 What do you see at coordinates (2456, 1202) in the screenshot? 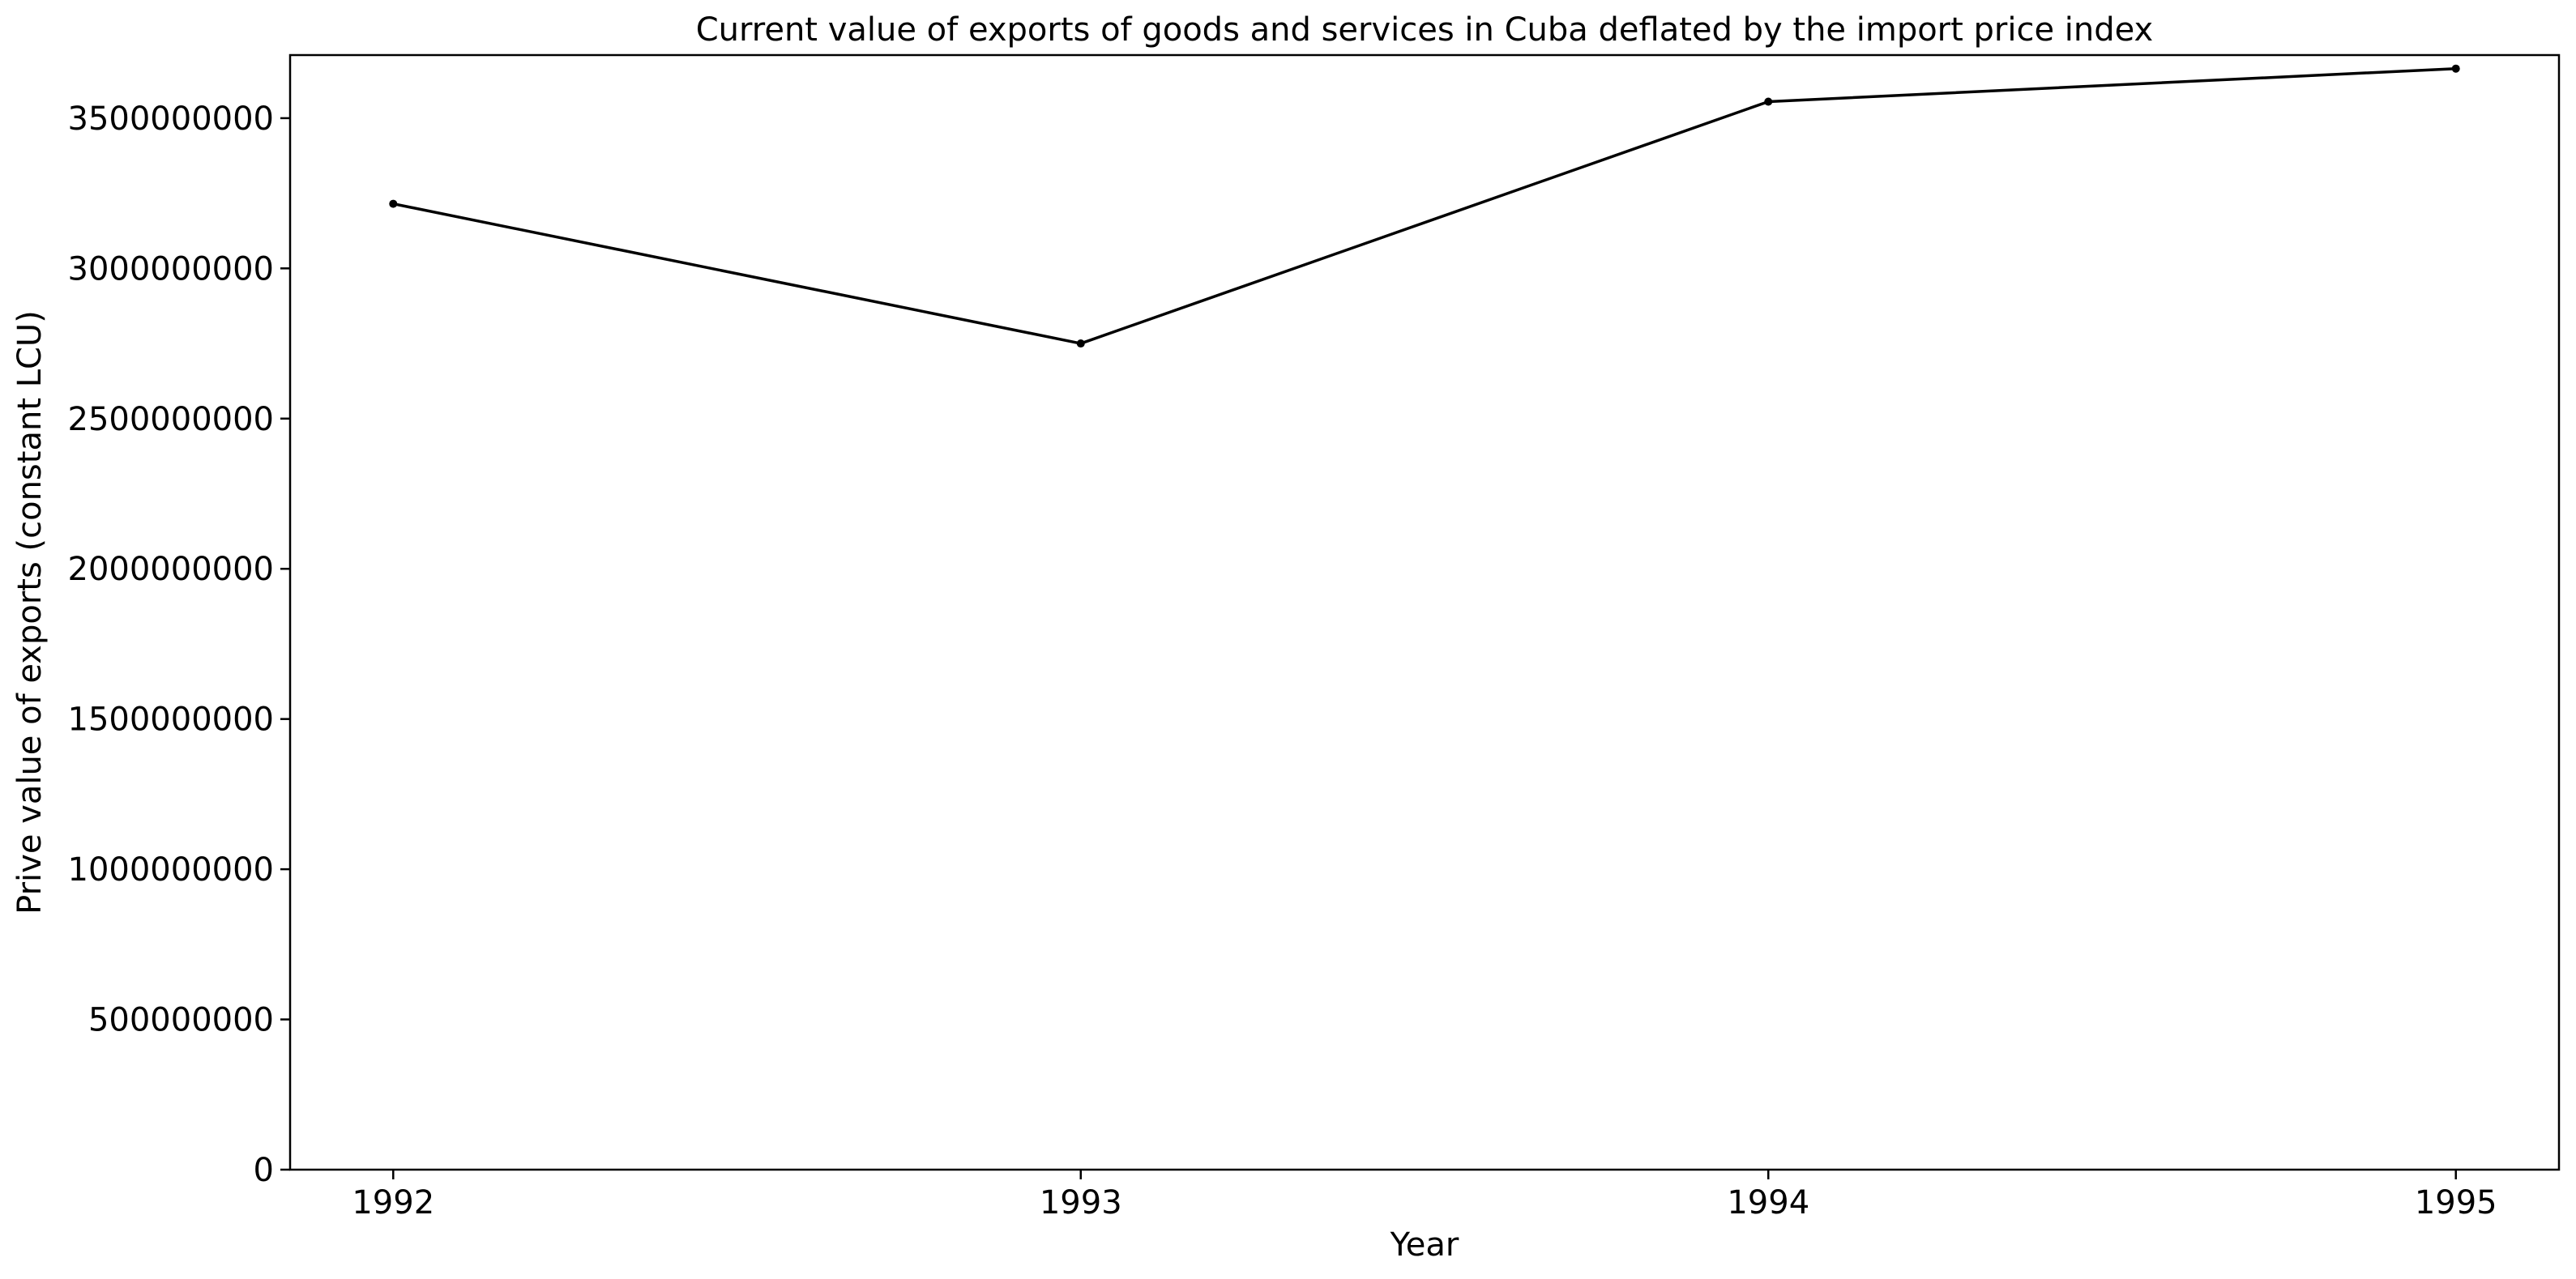
I see `x-tick-label: 1995` at bounding box center [2456, 1202].